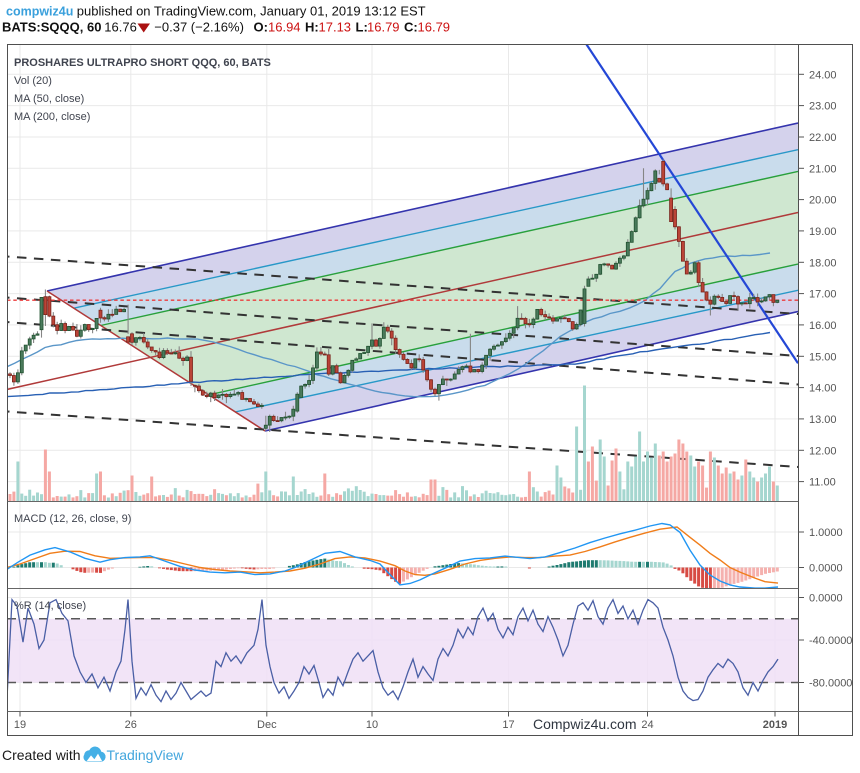 Image resolution: width=860 pixels, height=773 pixels. I want to click on svg-text: H:, so click(312, 27).